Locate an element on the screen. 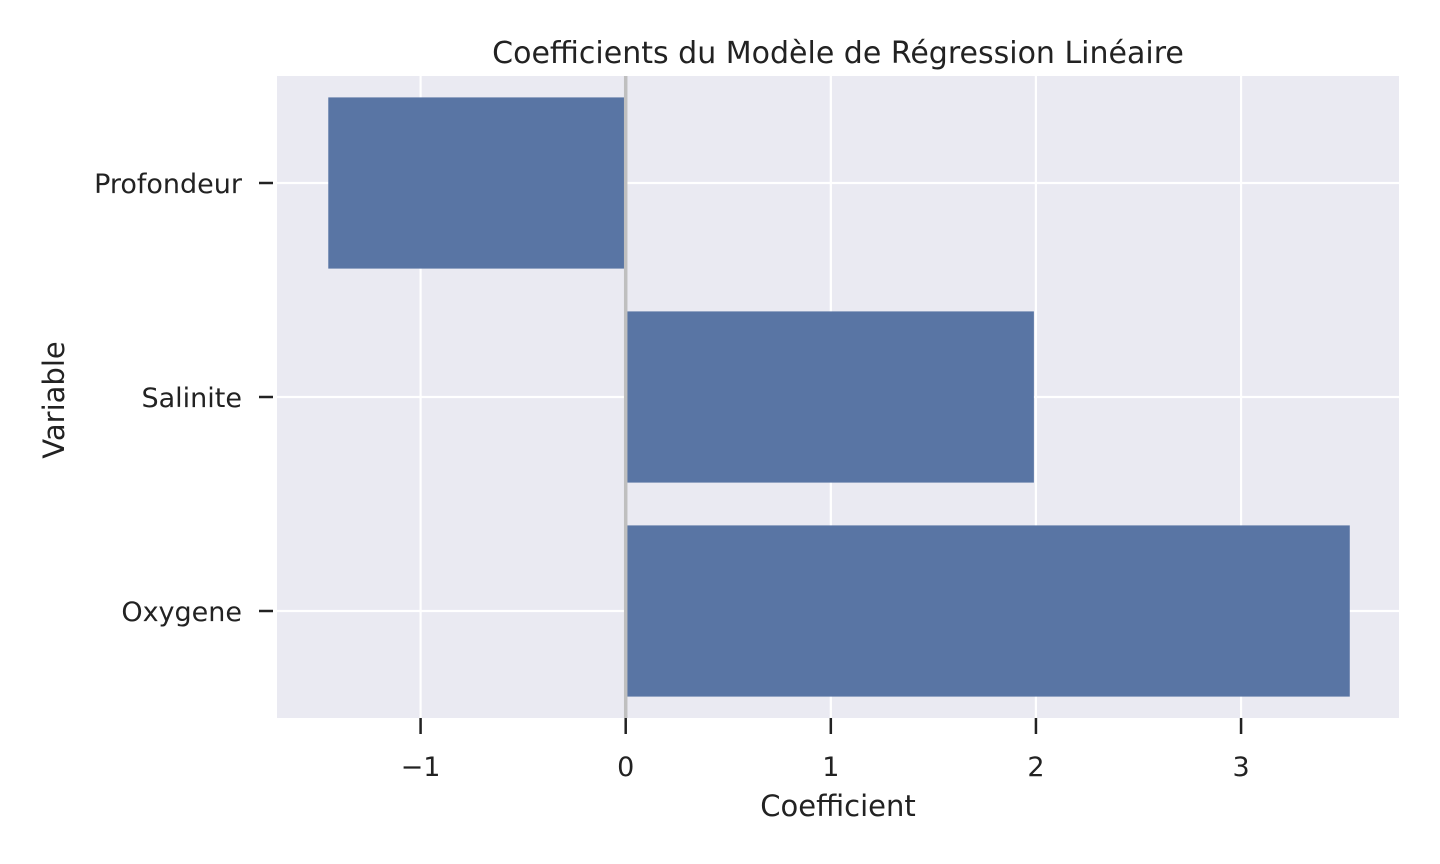 The image size is (1440, 864). bar-salinite is located at coordinates (829, 397).